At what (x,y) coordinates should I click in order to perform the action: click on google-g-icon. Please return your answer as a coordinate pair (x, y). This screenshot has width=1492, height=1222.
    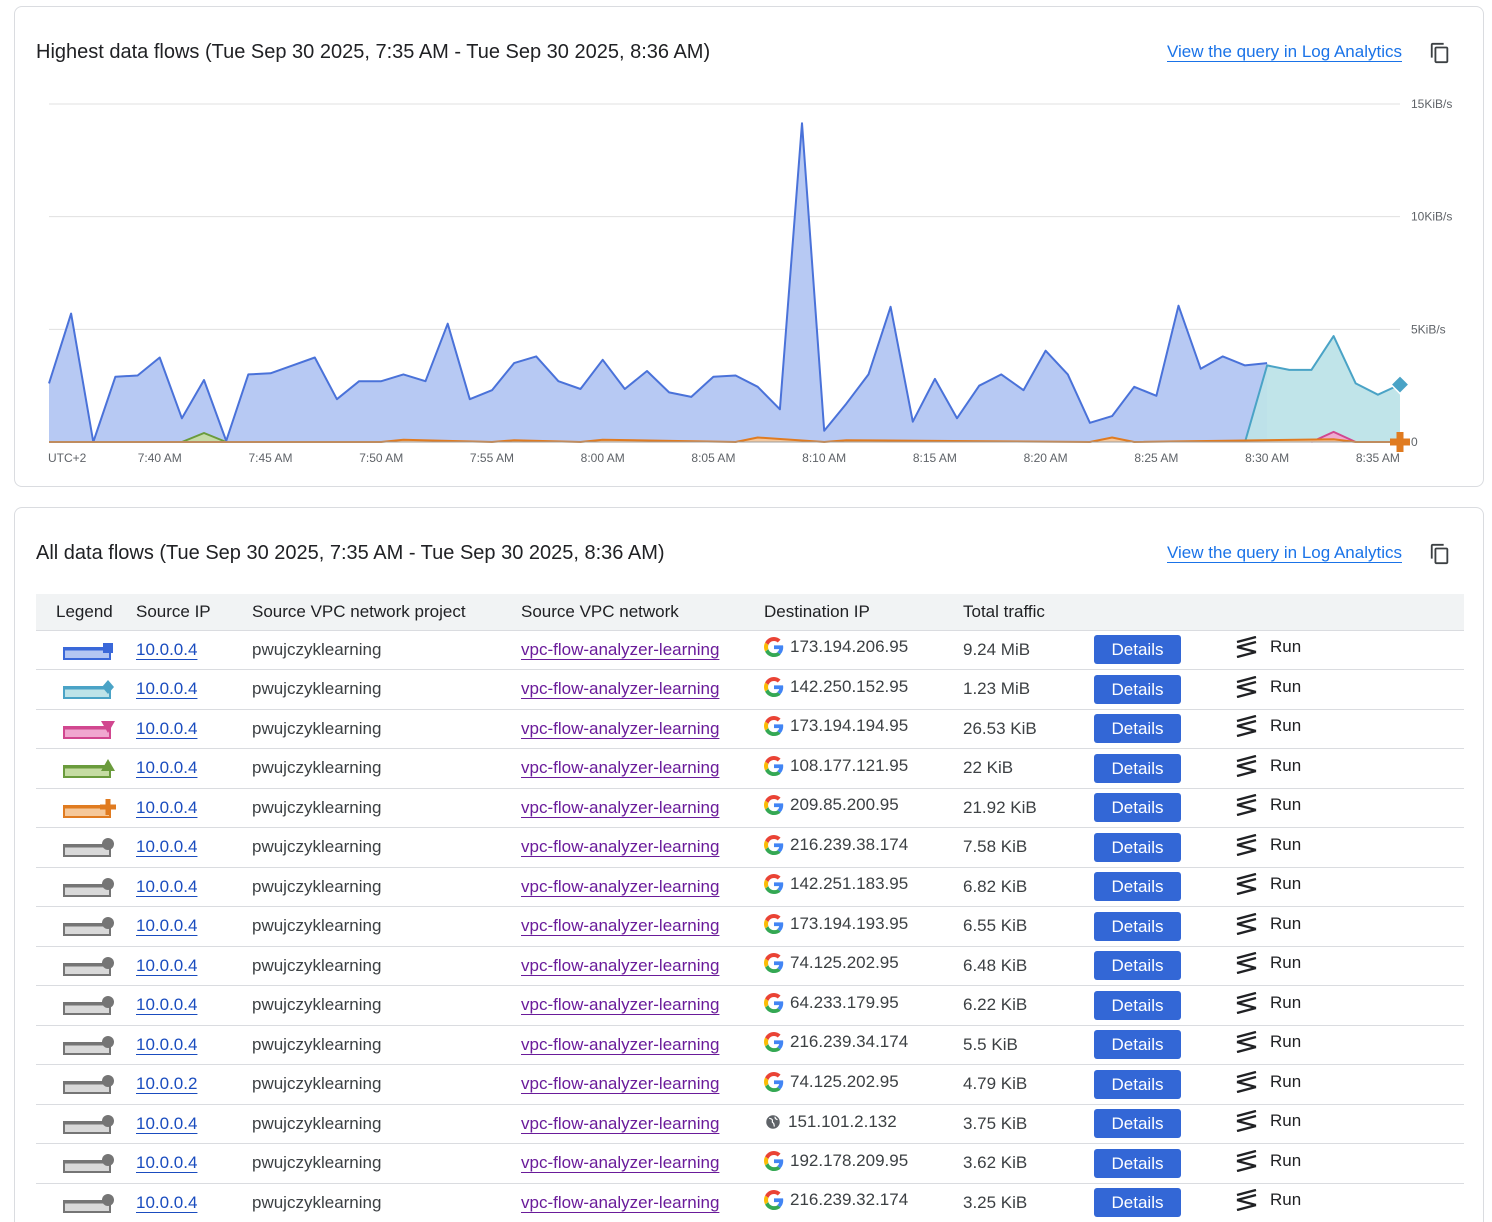
    Looking at the image, I should click on (774, 1042).